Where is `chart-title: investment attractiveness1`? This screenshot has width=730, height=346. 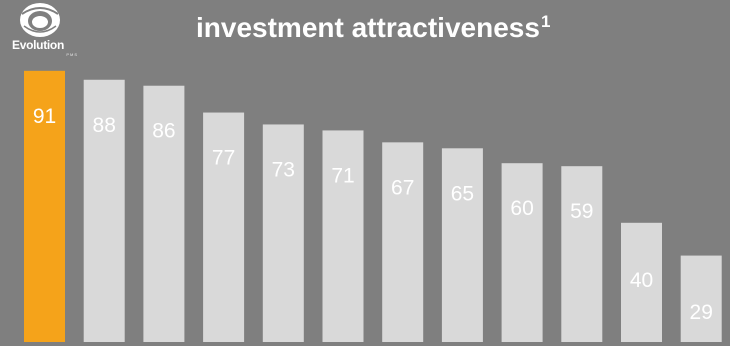
chart-title: investment attractiveness1 is located at coordinates (373, 25).